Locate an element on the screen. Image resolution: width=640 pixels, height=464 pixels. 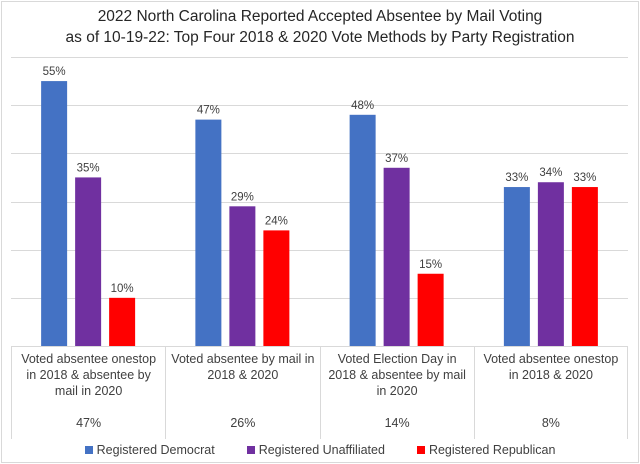
legend-label: Registered Unaffiliated is located at coordinates (321, 450).